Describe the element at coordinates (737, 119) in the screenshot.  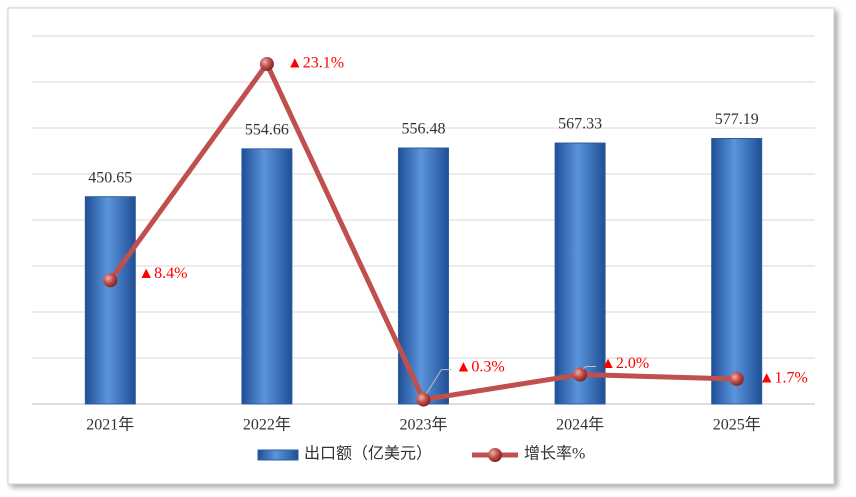
I see `bar-value-label: 577.19` at that location.